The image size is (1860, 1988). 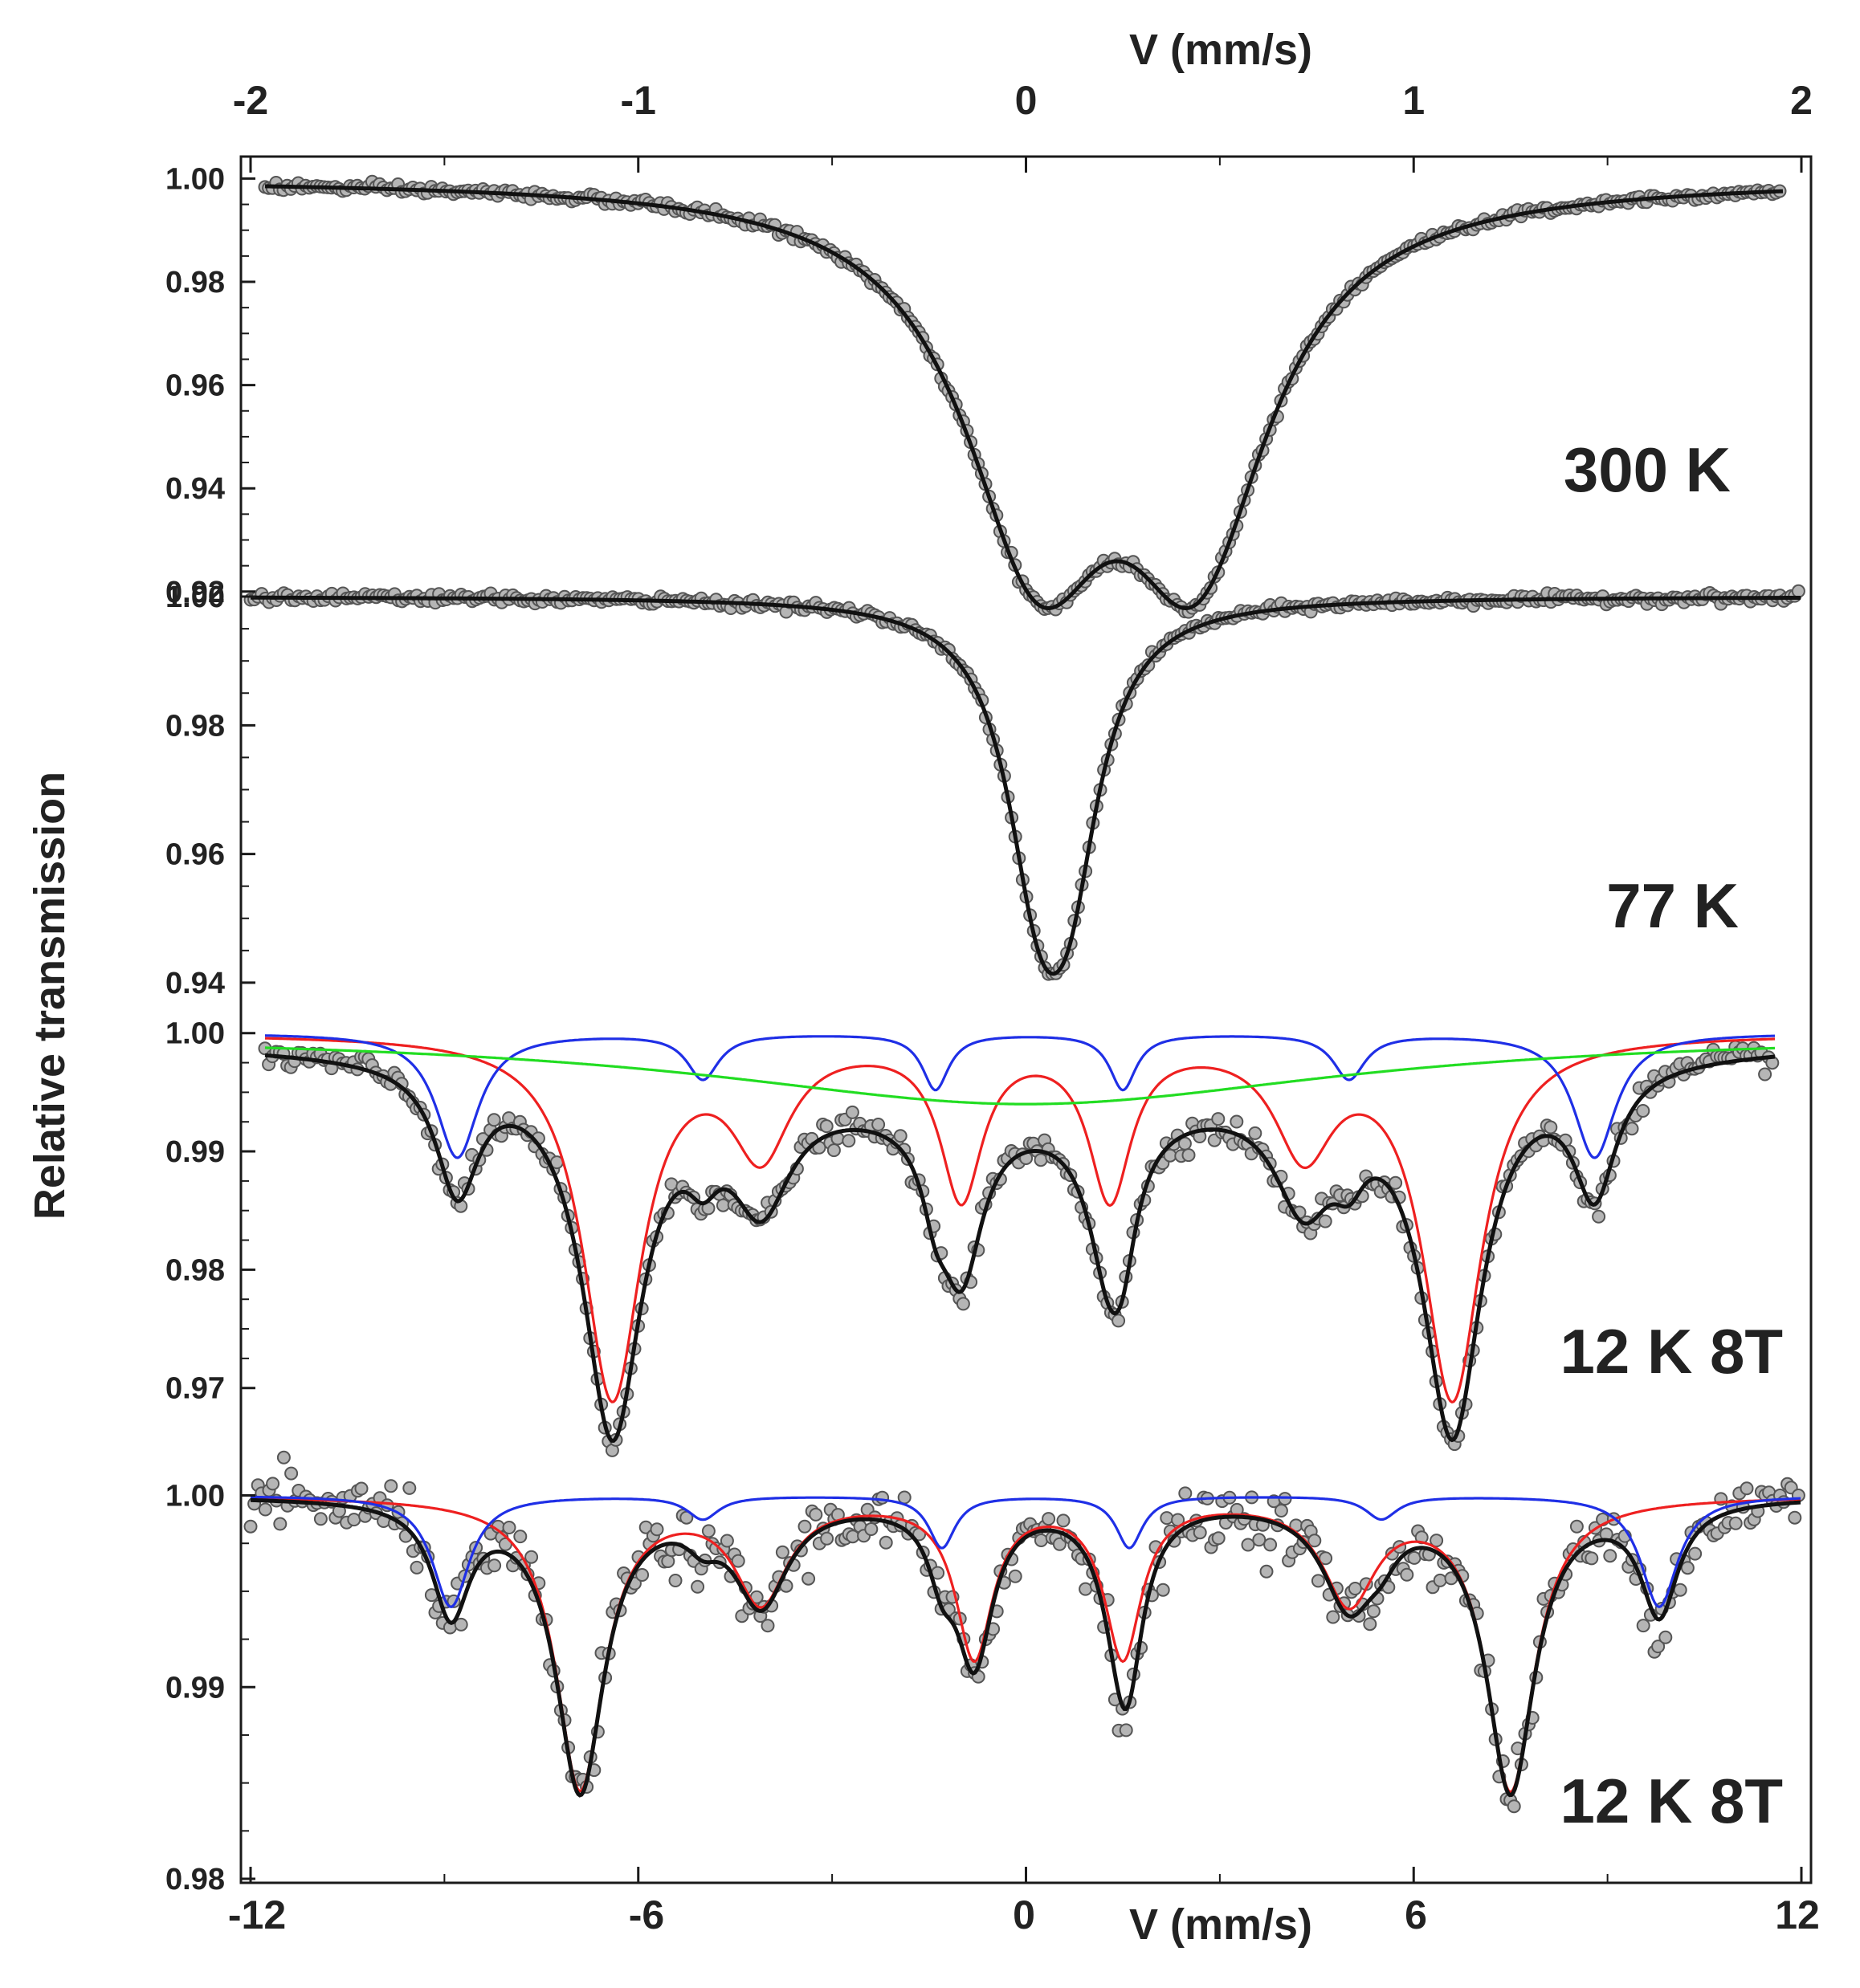 I want to click on panel-label-300k: 300 K, so click(x=1647, y=470).